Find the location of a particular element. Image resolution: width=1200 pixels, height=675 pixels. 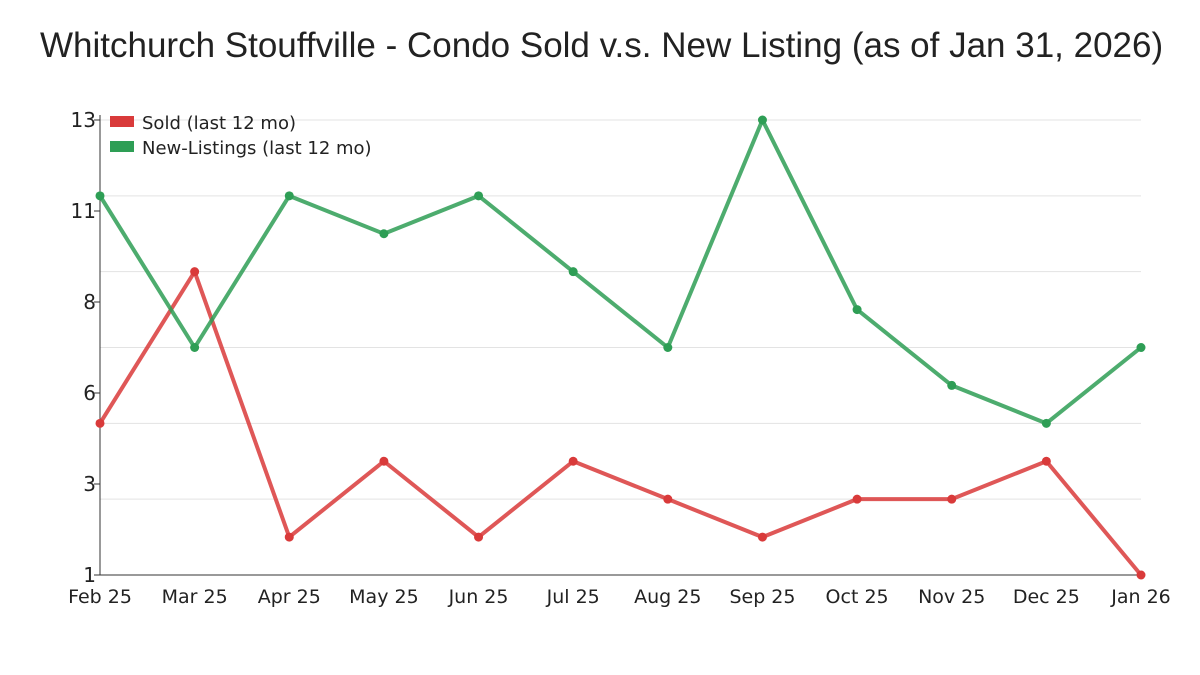

legend-label: New-Listings (last 12 mo) is located at coordinates (257, 148).